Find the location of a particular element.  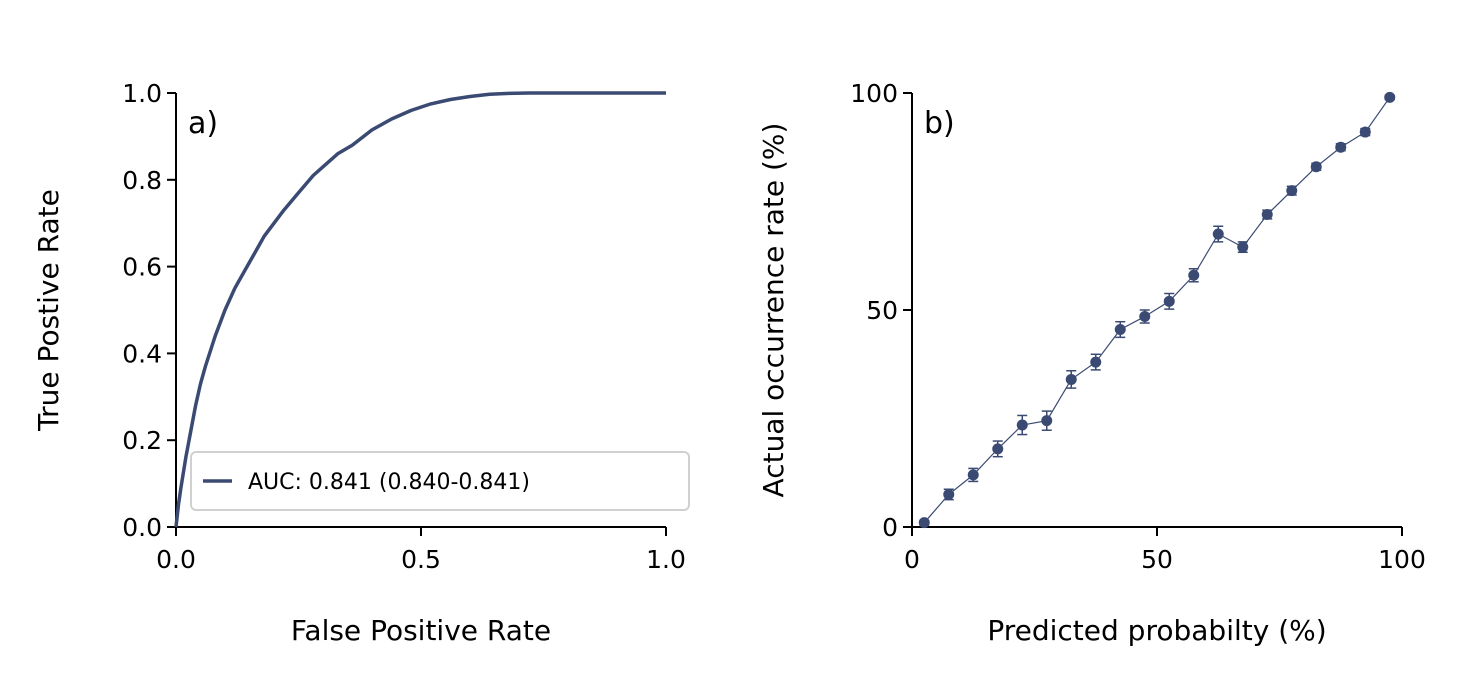

roc-legend: AUC: 0.841 (0.840-0.841) is located at coordinates (440, 481).